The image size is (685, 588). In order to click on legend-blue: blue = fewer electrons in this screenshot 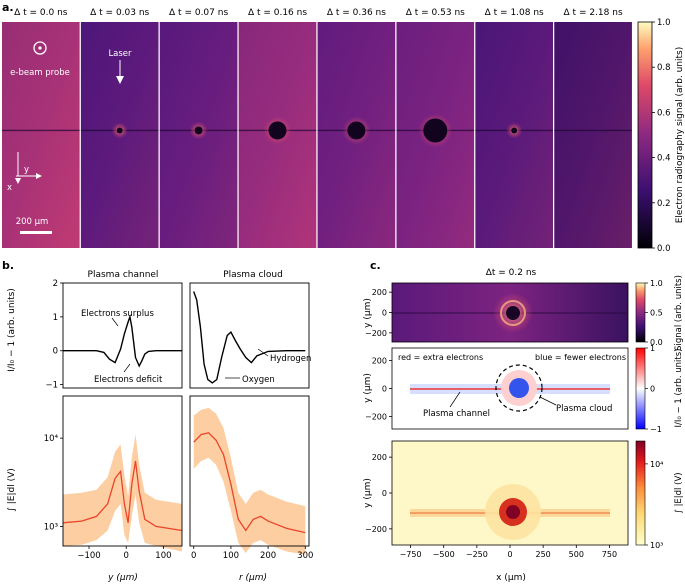, I will do `click(580, 357)`.